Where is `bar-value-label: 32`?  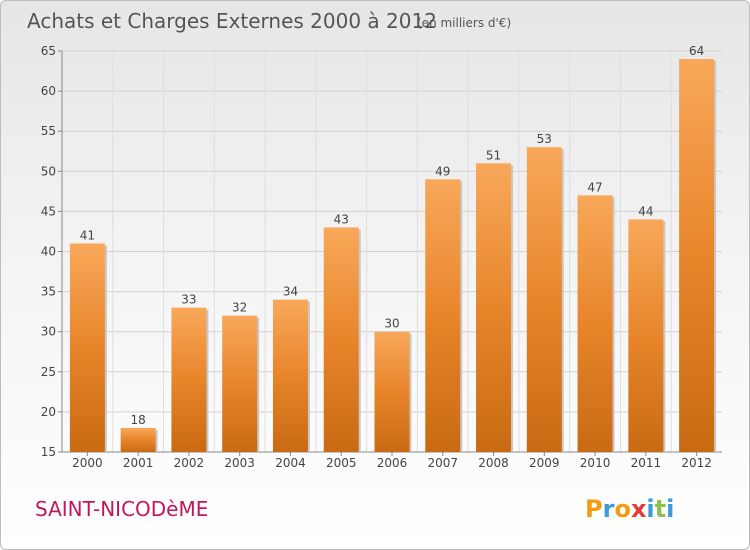 bar-value-label: 32 is located at coordinates (239, 308).